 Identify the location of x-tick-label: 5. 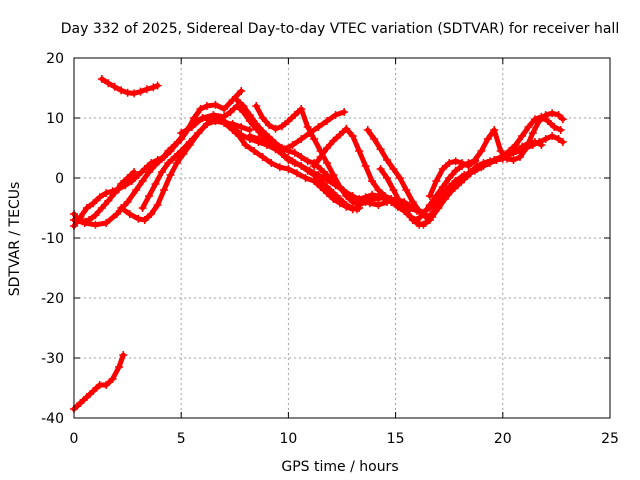
(181, 439).